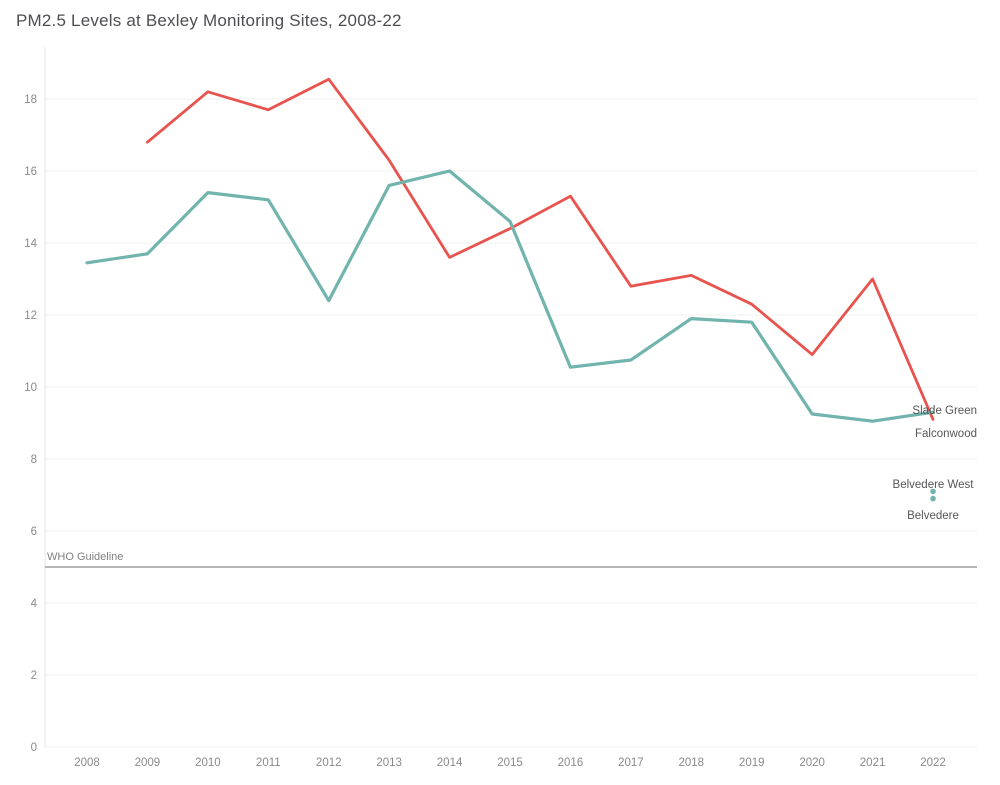  Describe the element at coordinates (944, 411) in the screenshot. I see `series-end-label-slade-green: Slade Green` at that location.